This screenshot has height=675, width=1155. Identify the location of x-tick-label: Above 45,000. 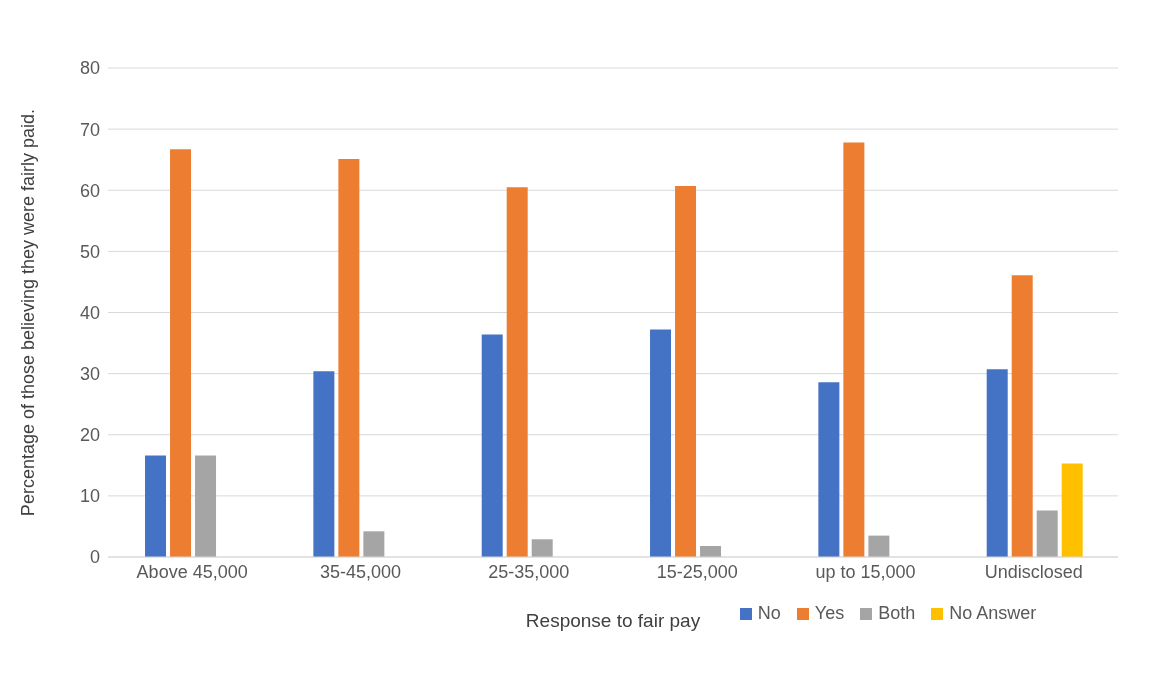
(192, 571).